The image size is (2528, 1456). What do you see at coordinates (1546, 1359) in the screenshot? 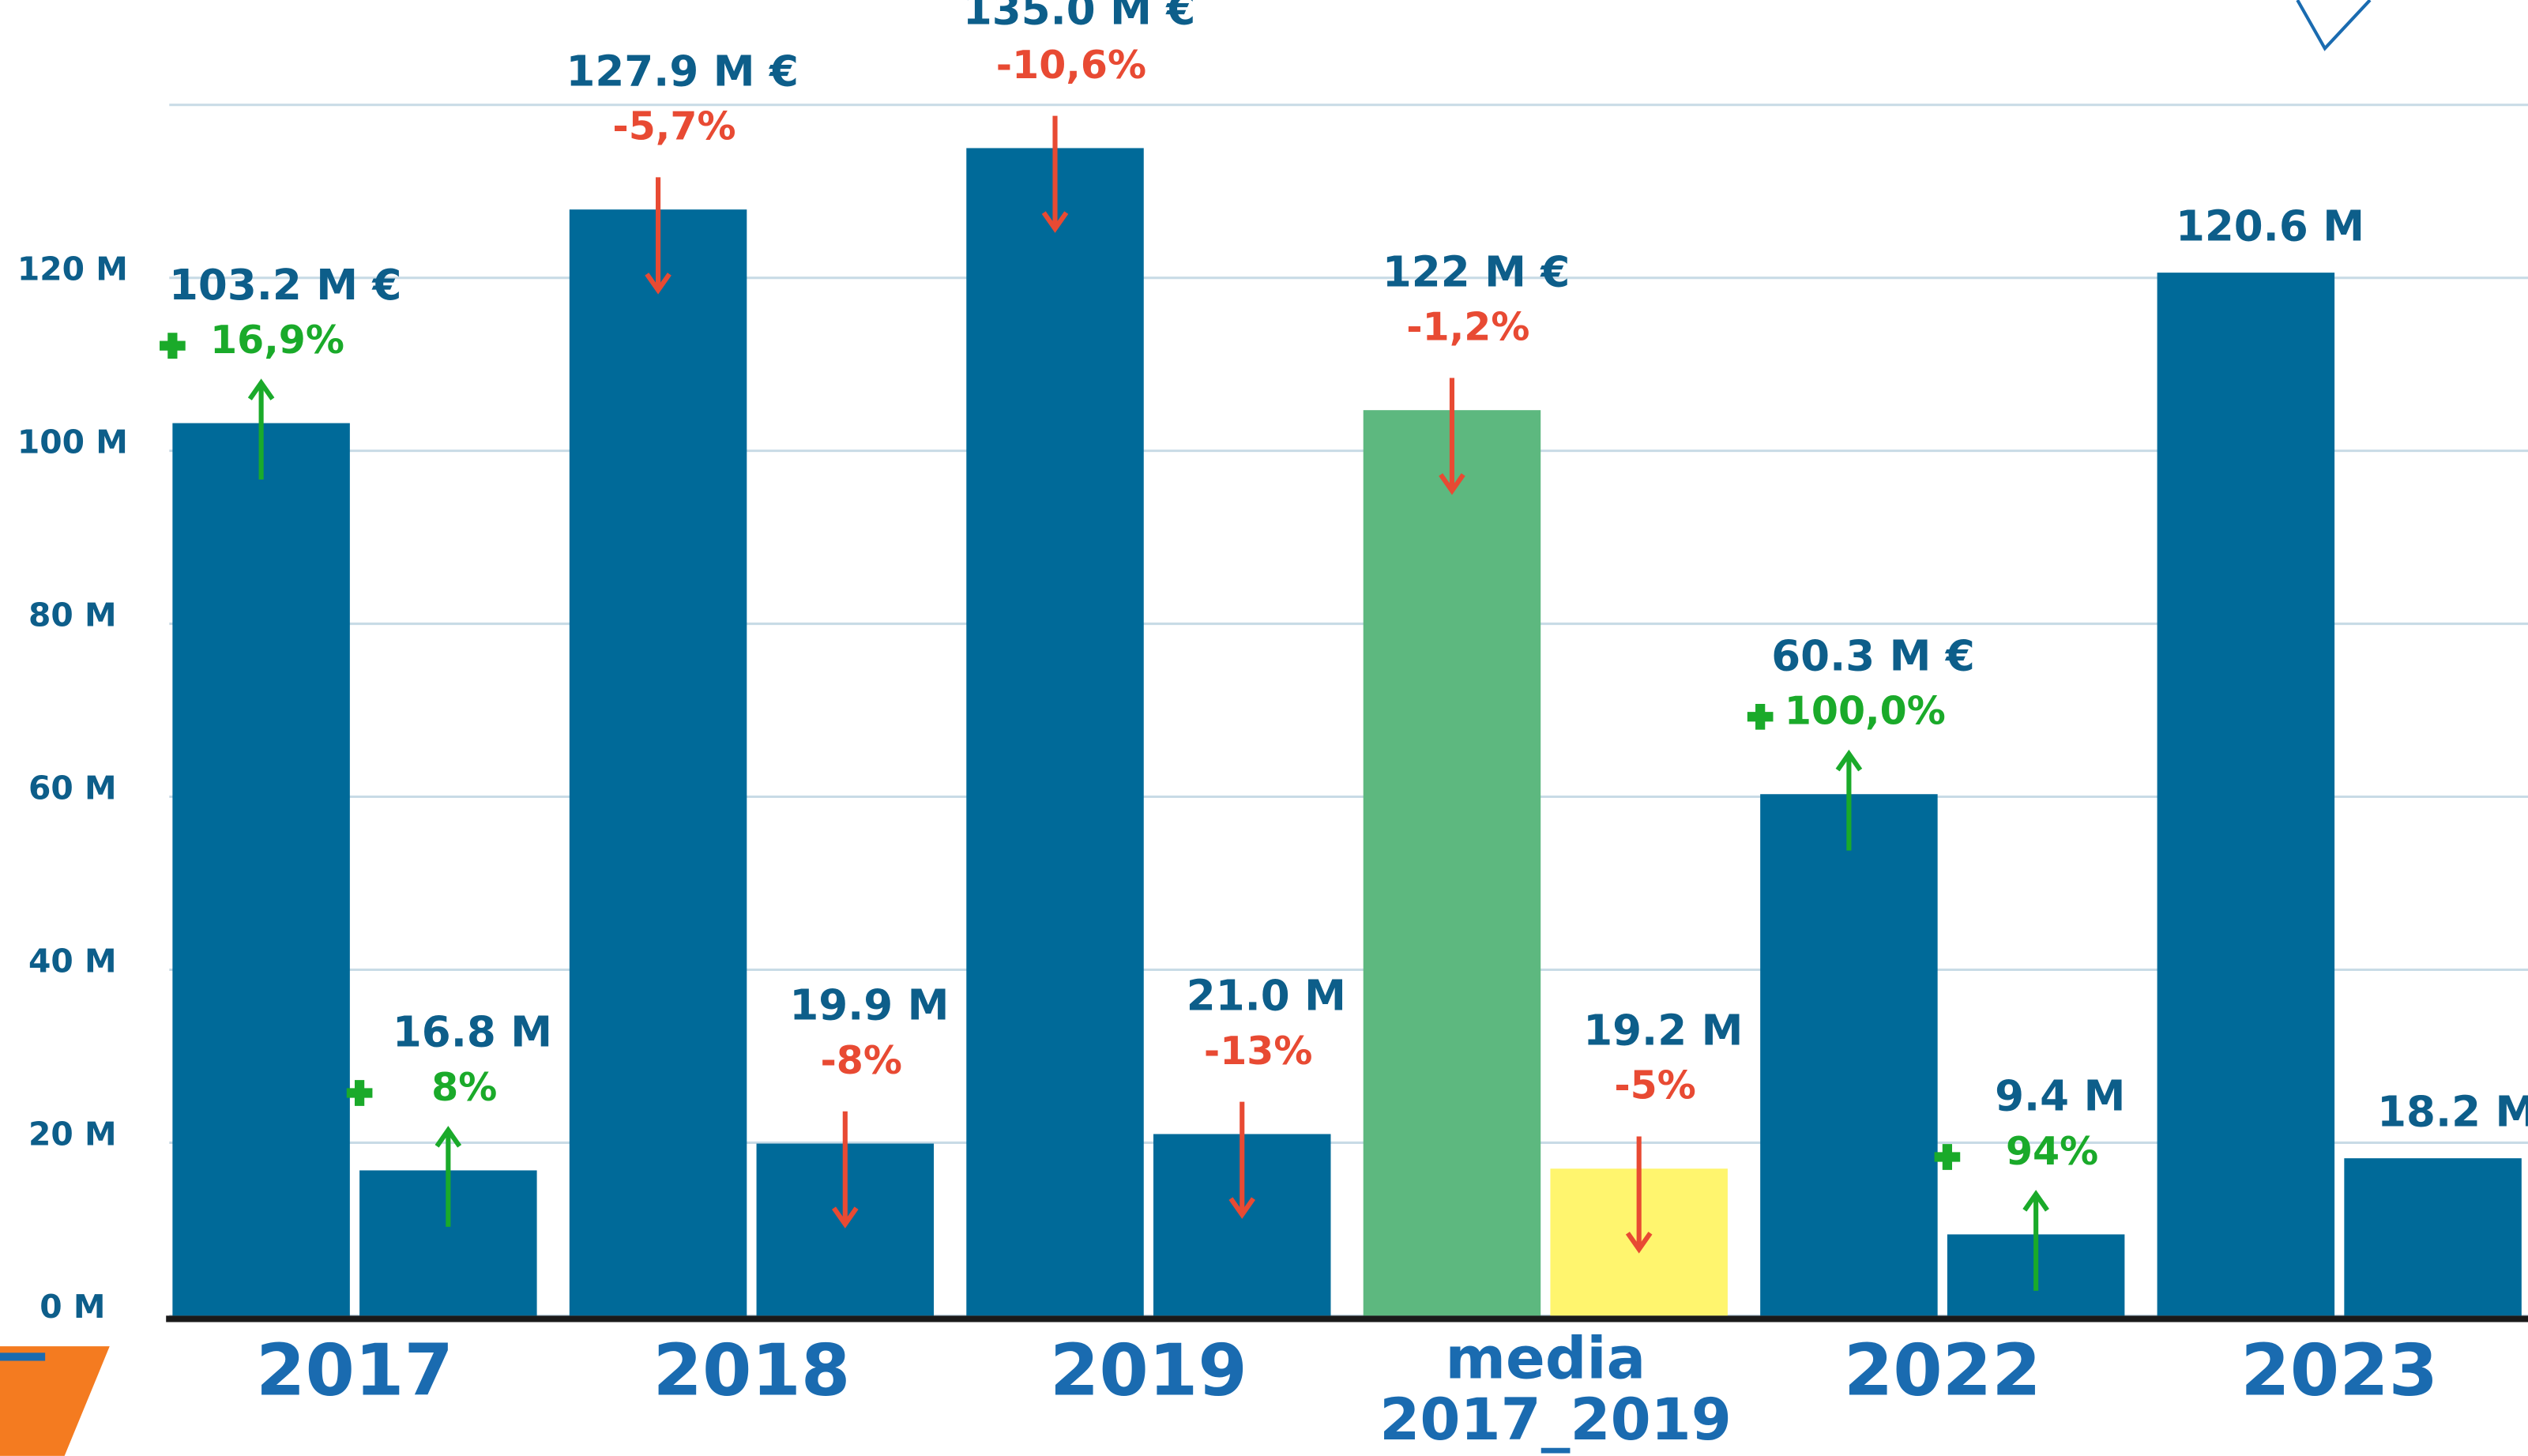
I see `x-tick-label-line: media` at bounding box center [1546, 1359].